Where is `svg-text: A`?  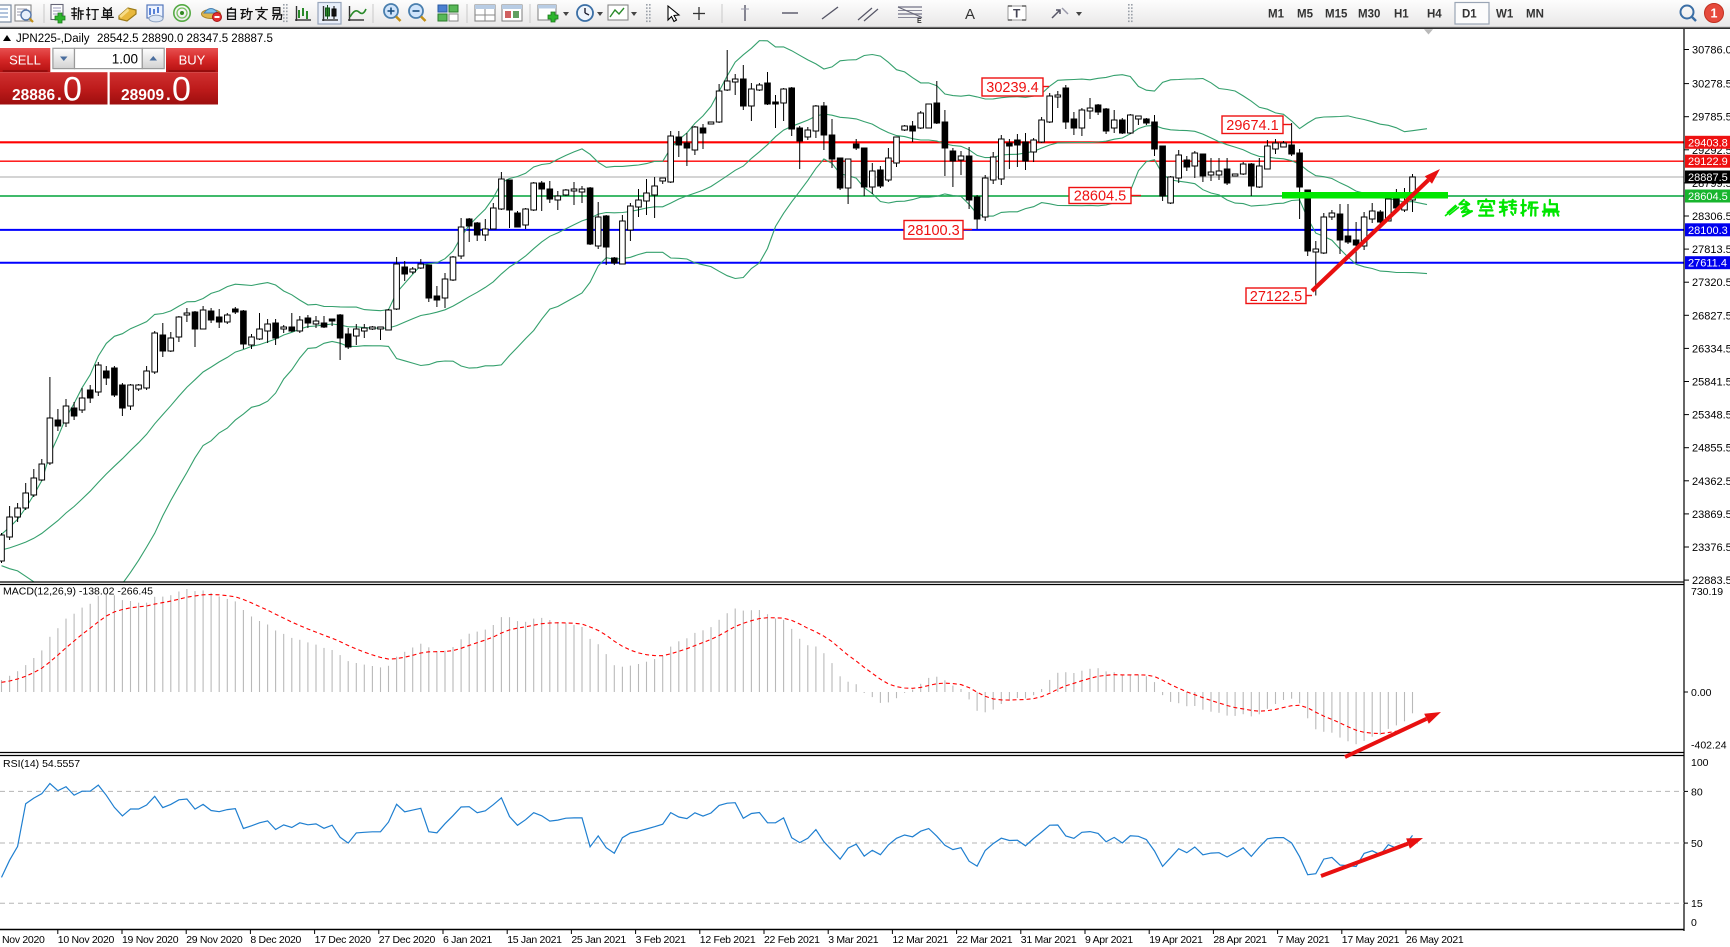
svg-text: A is located at coordinates (970, 14).